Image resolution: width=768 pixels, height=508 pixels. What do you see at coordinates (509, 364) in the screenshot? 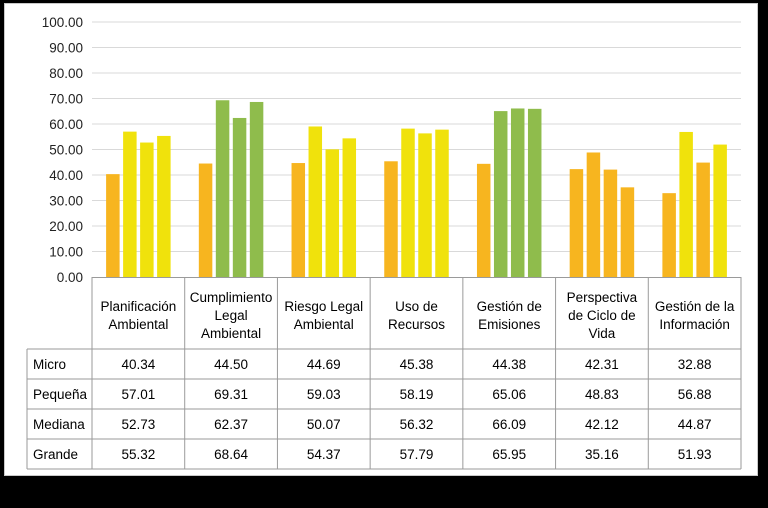
I see `table-cell-micro-5: 44.38` at bounding box center [509, 364].